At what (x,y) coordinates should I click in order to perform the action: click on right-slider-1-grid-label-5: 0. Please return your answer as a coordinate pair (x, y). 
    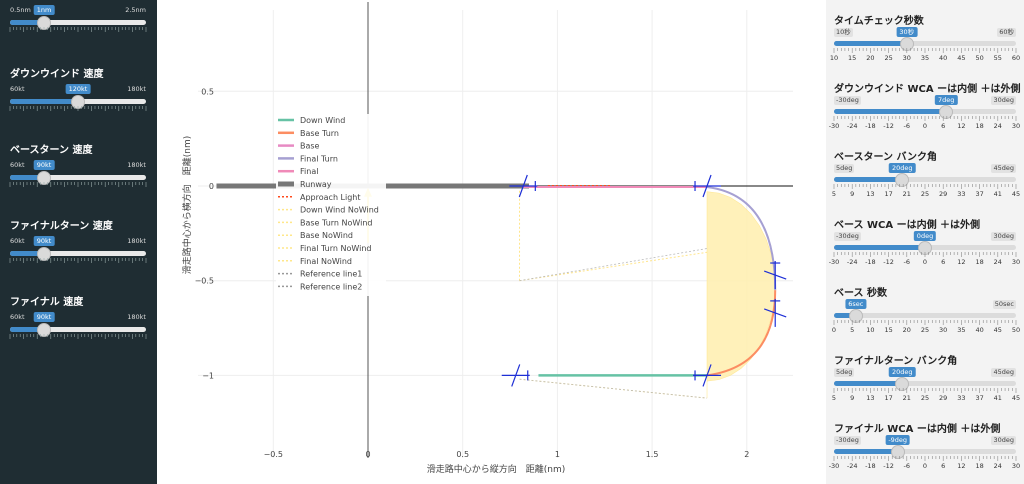
    Looking at the image, I should click on (925, 126).